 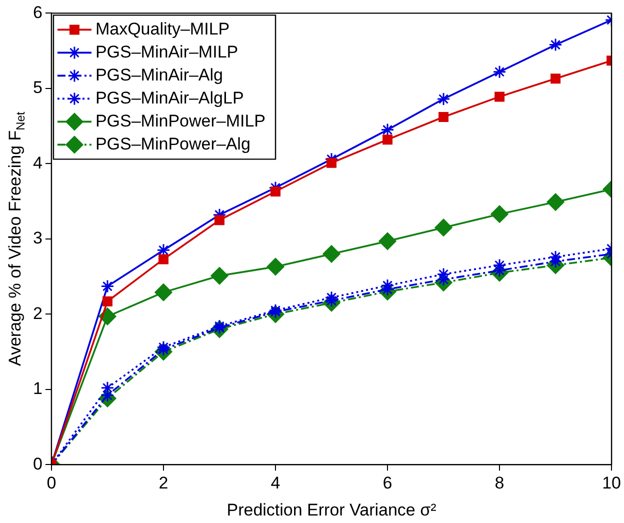 I want to click on y-tick-label: 2, so click(x=37, y=313).